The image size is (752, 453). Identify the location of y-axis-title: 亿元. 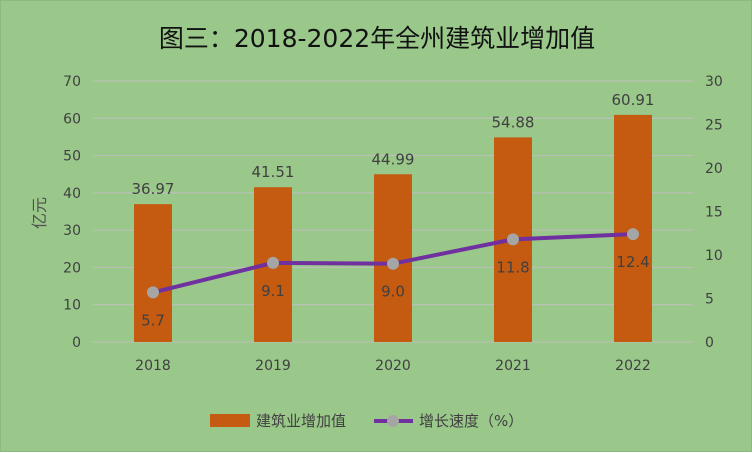
(39, 213).